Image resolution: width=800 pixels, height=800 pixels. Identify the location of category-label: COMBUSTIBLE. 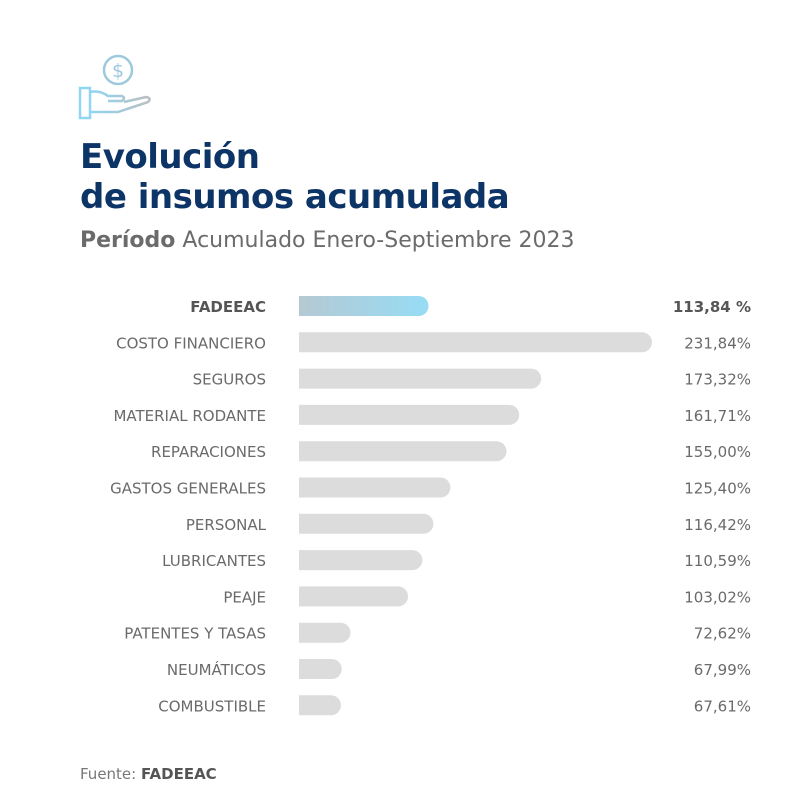
(212, 706).